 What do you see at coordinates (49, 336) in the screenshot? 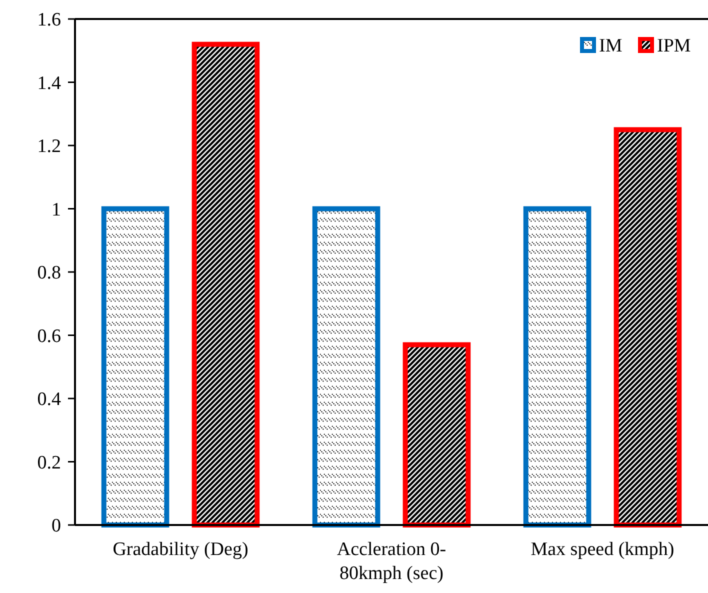
I see `y-tick-label: 0.6` at bounding box center [49, 336].